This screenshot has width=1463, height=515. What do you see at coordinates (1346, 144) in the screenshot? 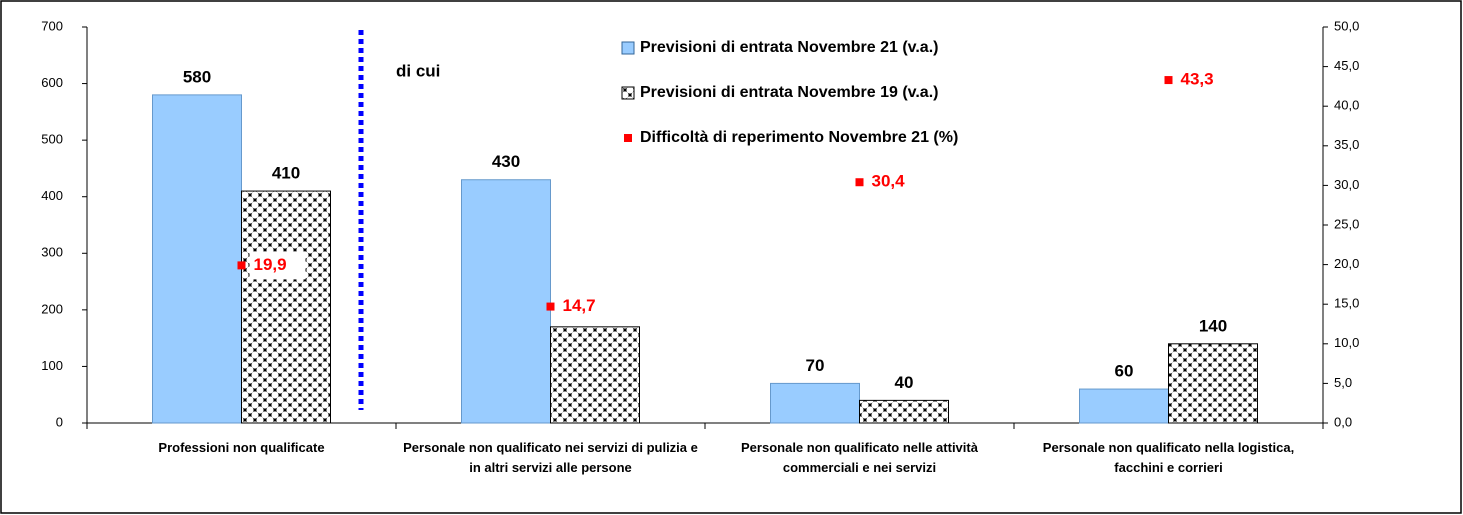
I see `y2-tick-label: 35,0` at bounding box center [1346, 144].